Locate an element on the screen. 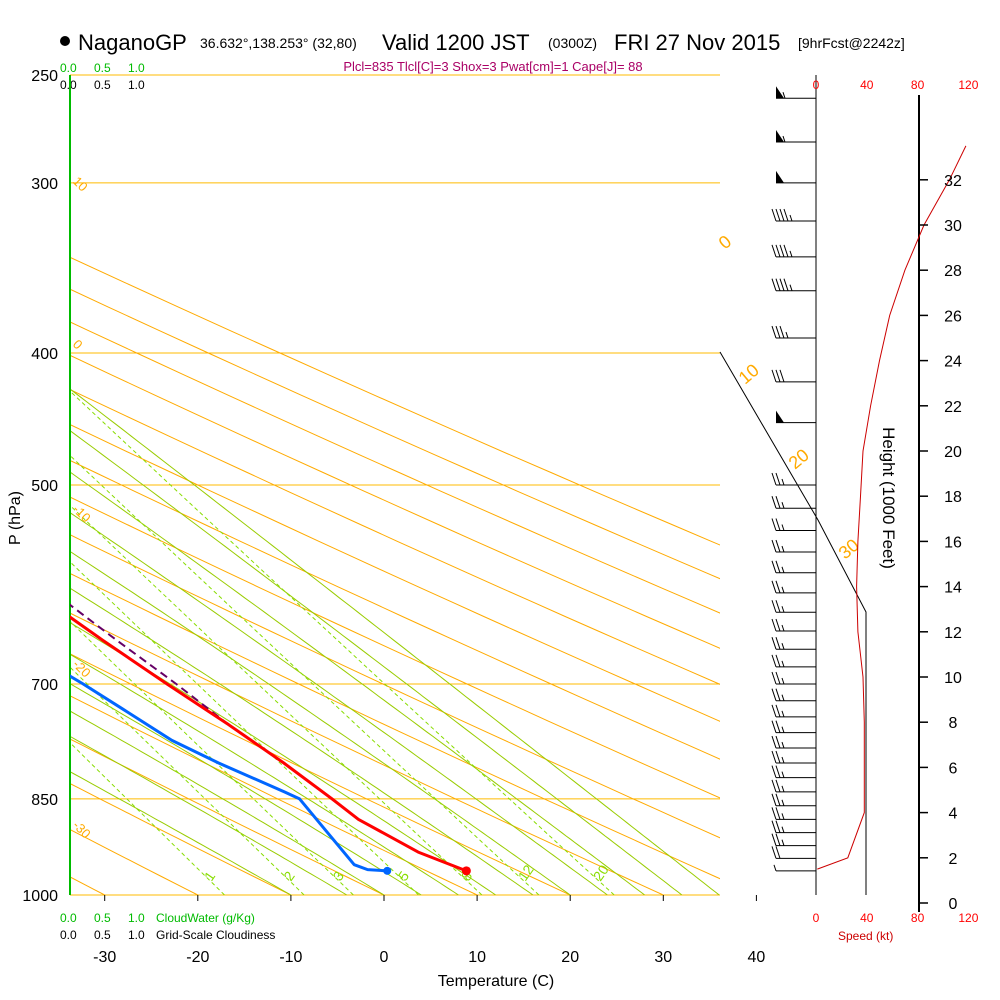 Image resolution: width=1000 pixels, height=1000 pixels. x-tick-label: -20 is located at coordinates (197, 957).